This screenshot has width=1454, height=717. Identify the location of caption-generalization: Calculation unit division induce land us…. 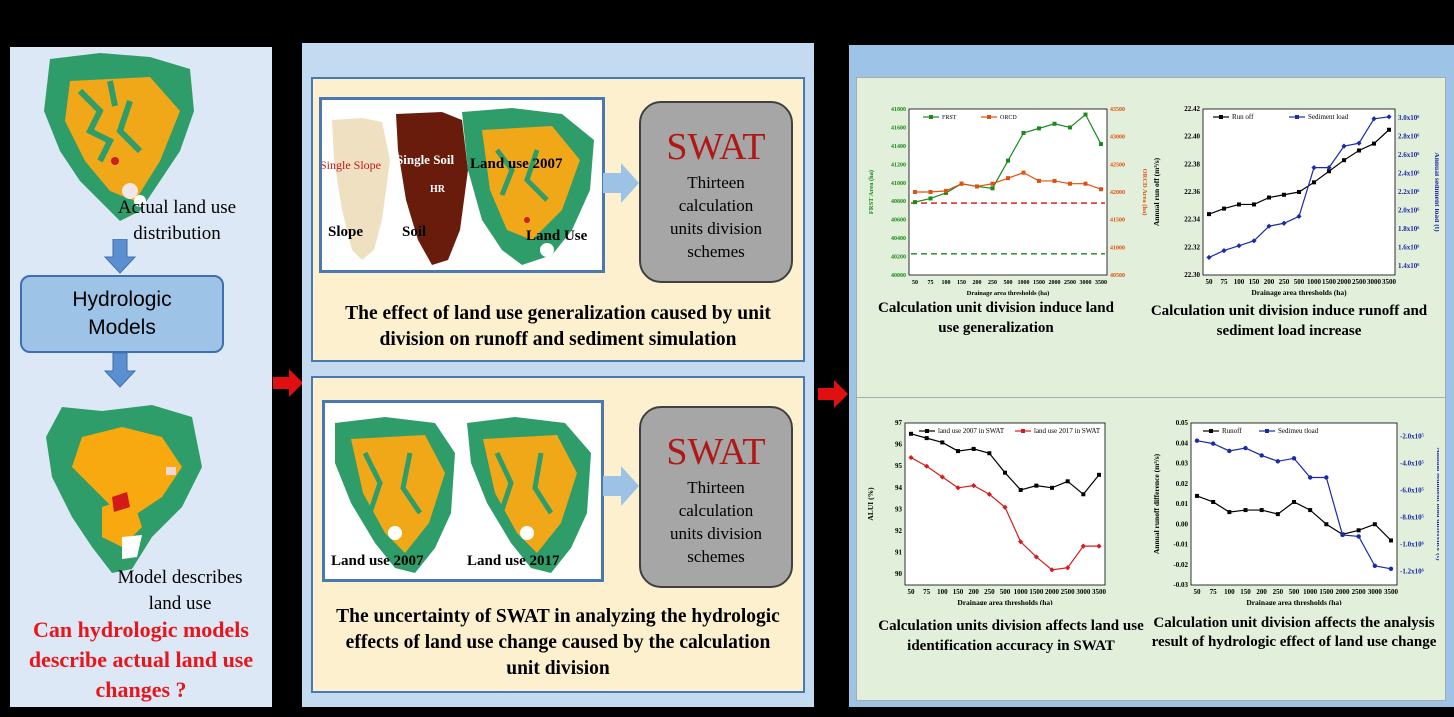
(996, 318).